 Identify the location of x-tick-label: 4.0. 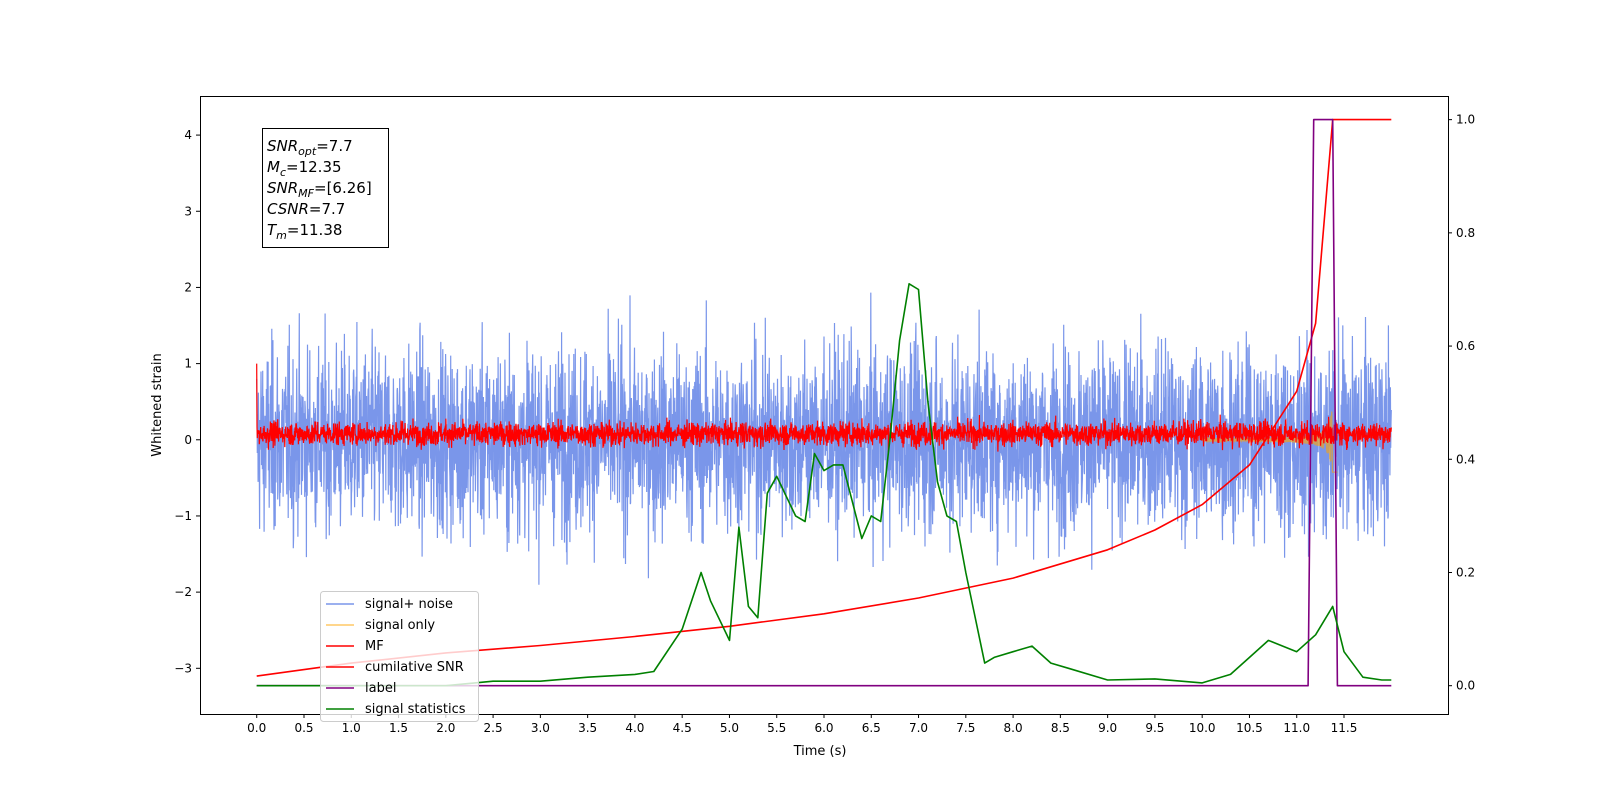
(634, 728).